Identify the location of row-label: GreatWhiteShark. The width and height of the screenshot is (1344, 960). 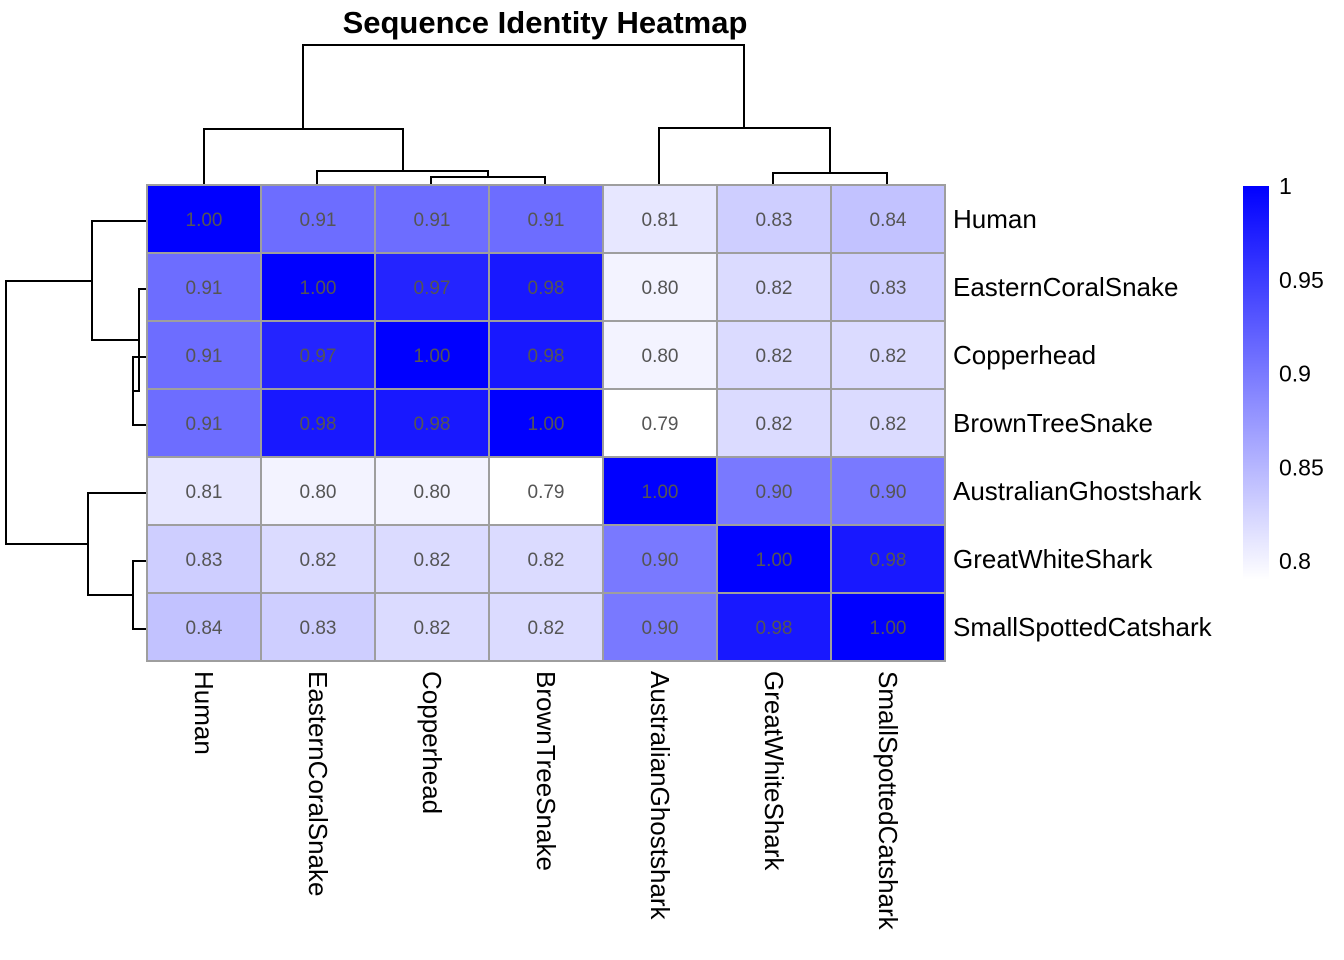
(1053, 559).